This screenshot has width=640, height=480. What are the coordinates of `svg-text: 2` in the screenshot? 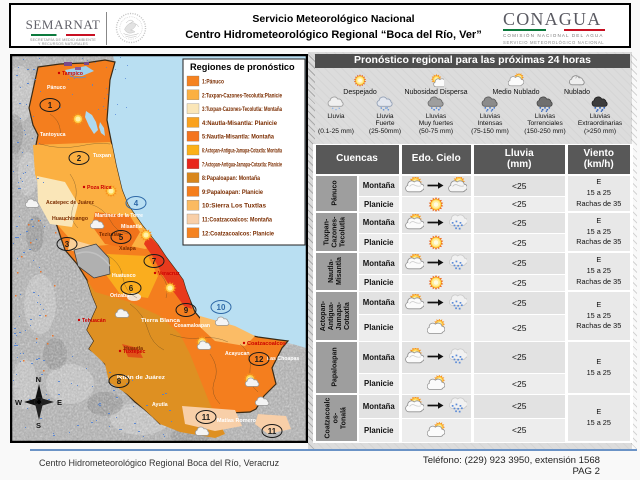 It's located at (79, 158).